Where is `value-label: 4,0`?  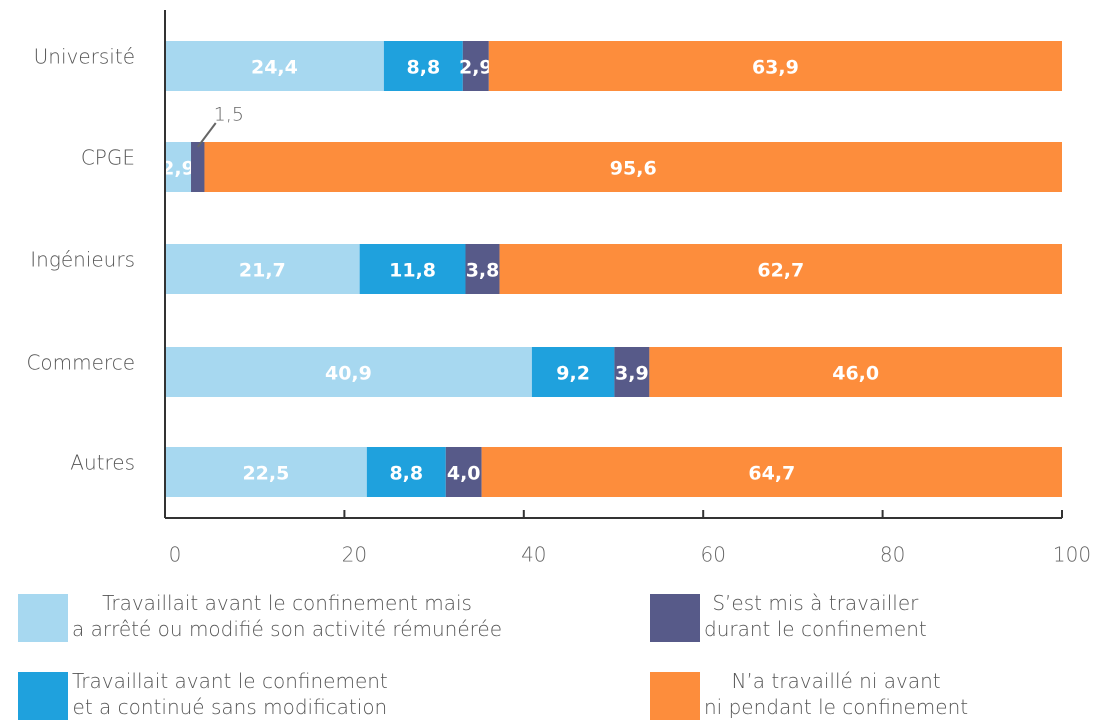
value-label: 4,0 is located at coordinates (464, 474).